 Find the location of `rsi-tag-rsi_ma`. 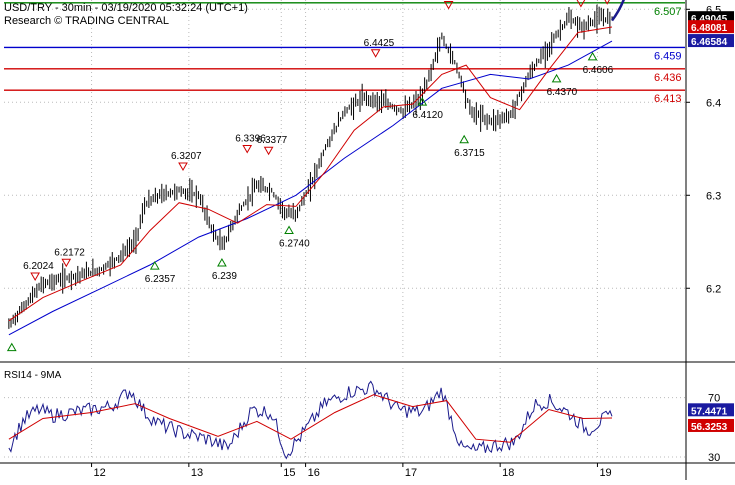

rsi-tag-rsi_ma is located at coordinates (711, 425).